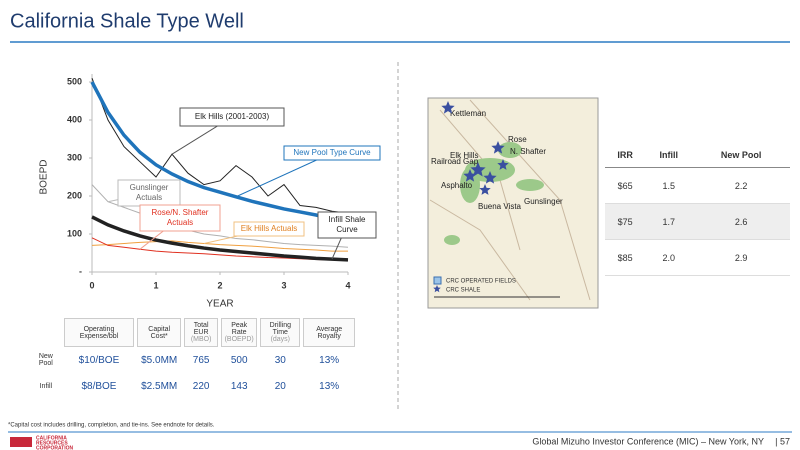 The height and width of the screenshot is (450, 800). I want to click on callout: New Pool Type Curve, so click(332, 153).